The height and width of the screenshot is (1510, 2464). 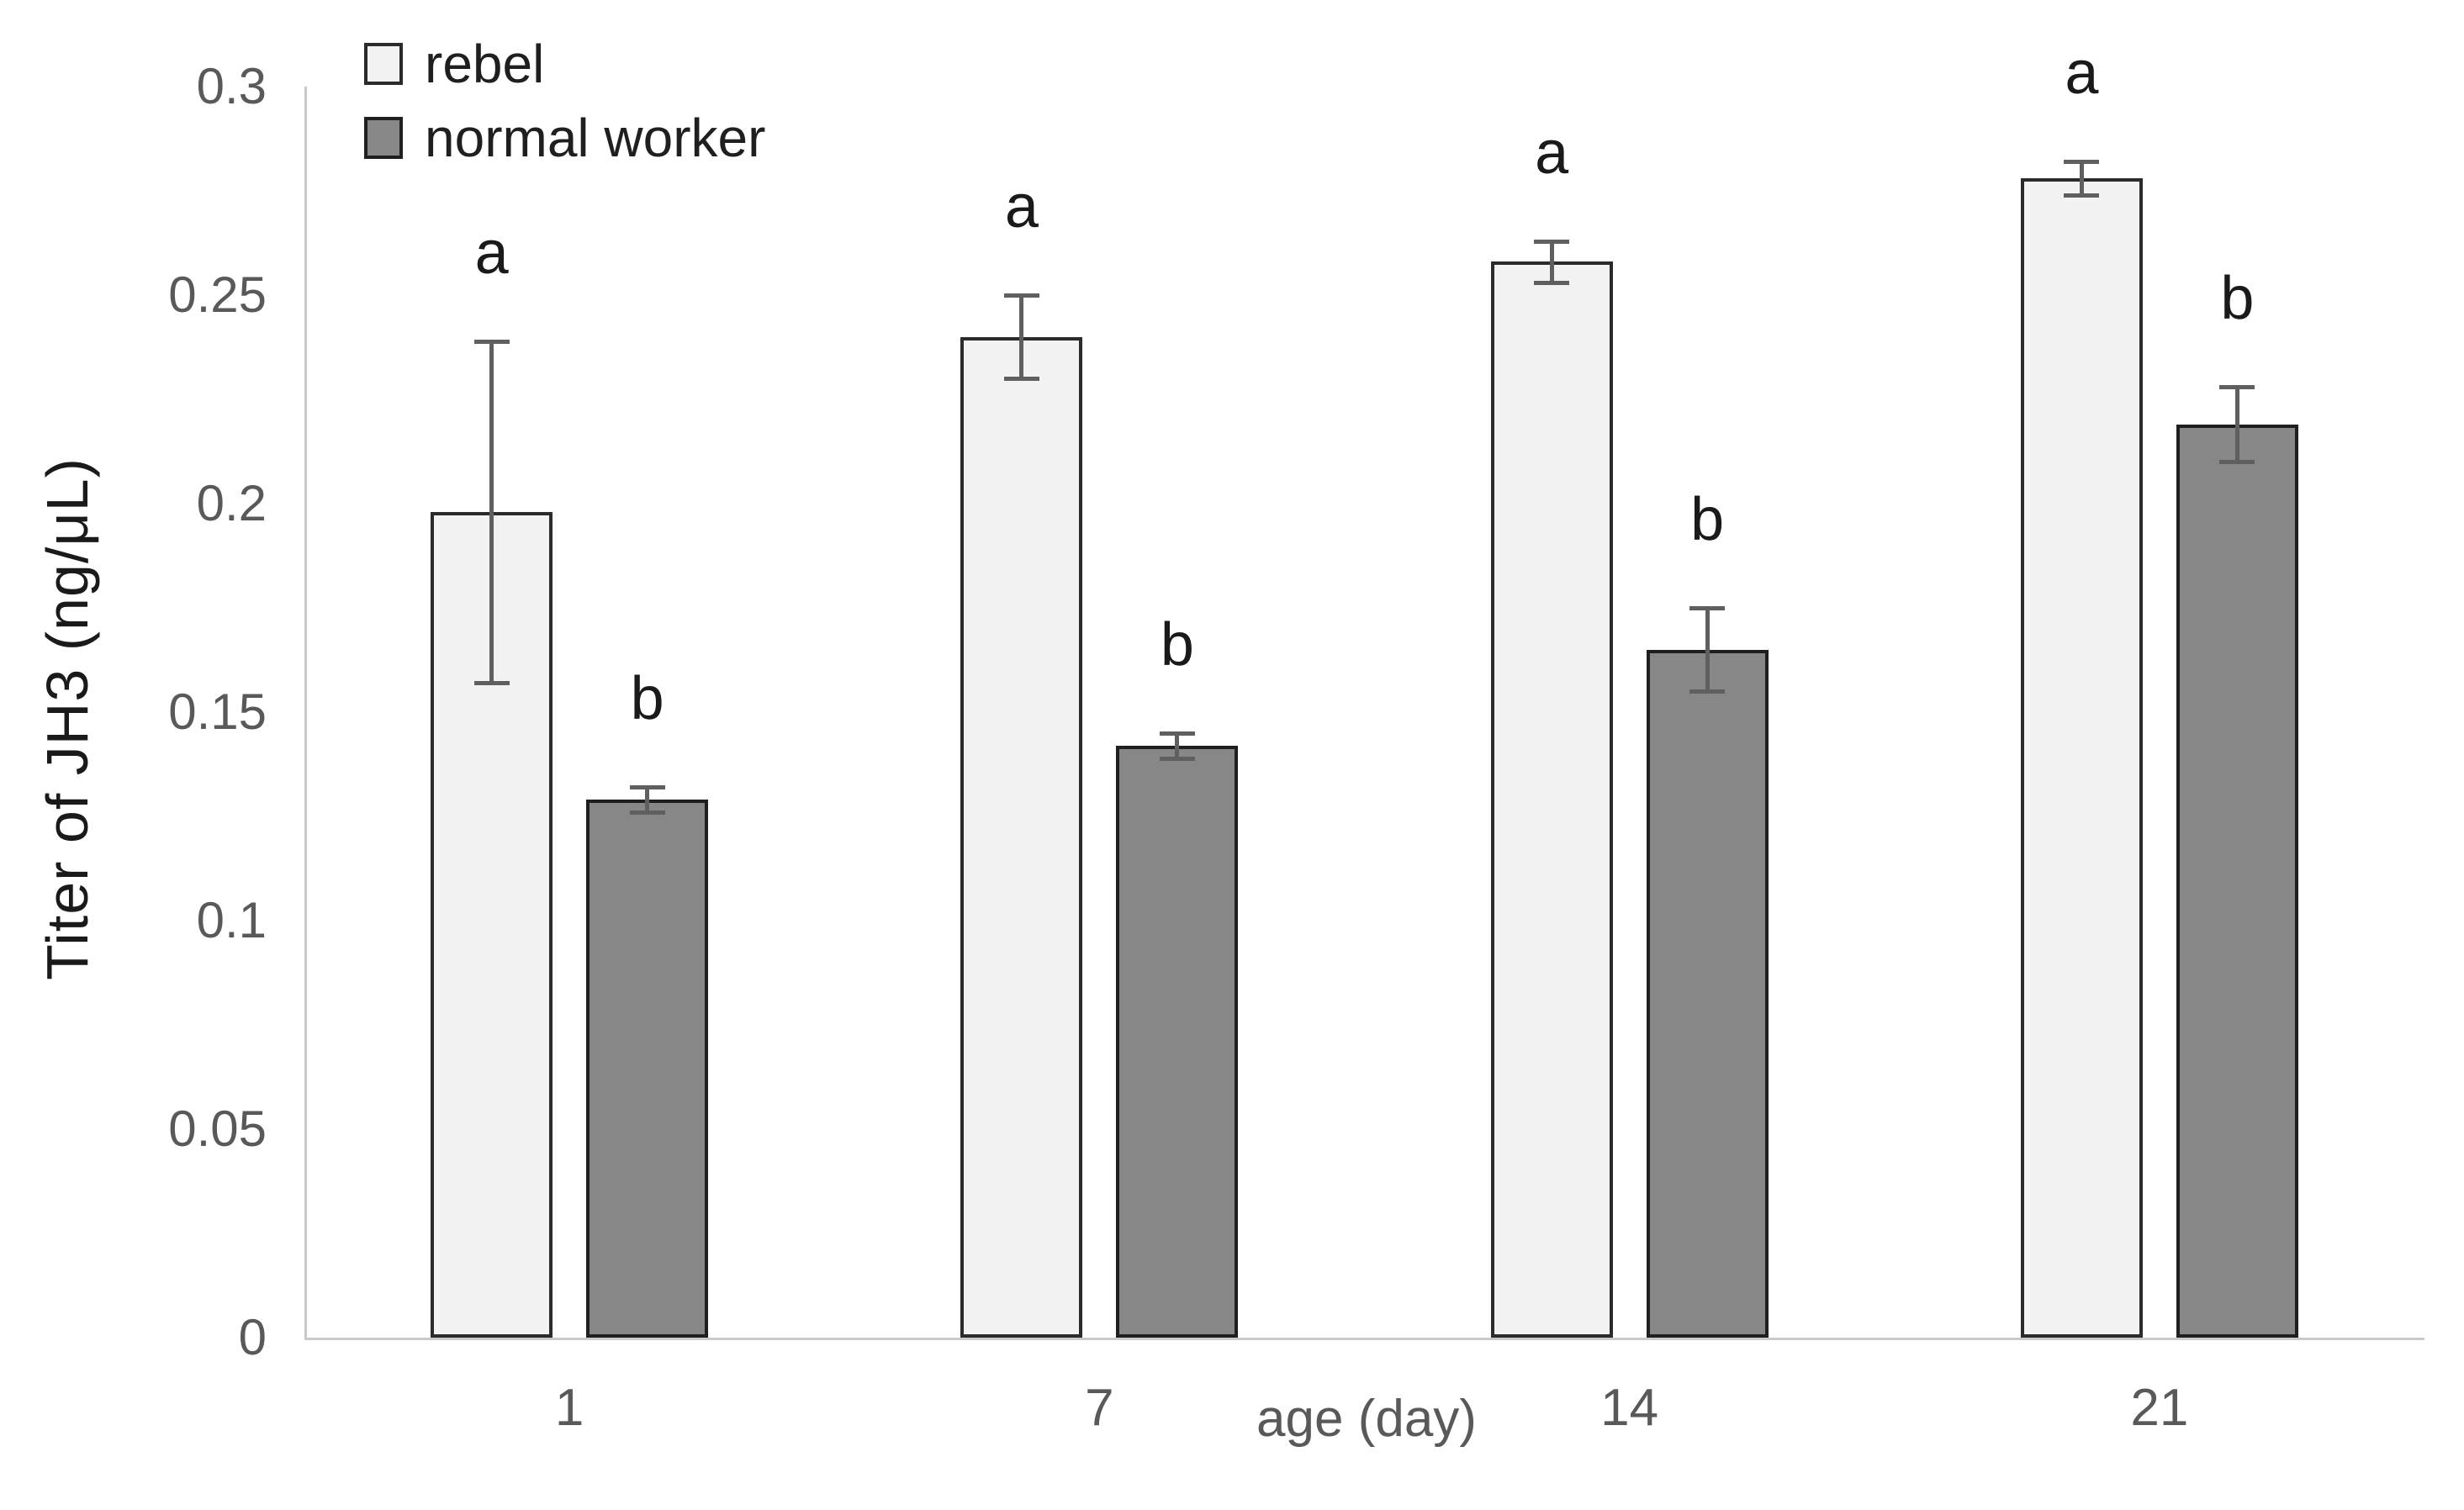 I want to click on x-axis-title: age (day), so click(x=1366, y=1419).